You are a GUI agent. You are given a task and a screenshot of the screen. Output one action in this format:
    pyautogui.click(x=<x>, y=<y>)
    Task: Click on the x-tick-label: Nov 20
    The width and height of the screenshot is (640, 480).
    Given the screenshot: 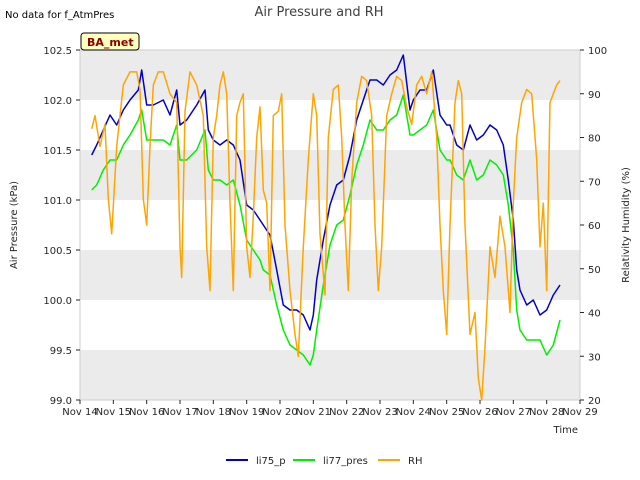 What is the action you would take?
    pyautogui.click(x=279, y=412)
    